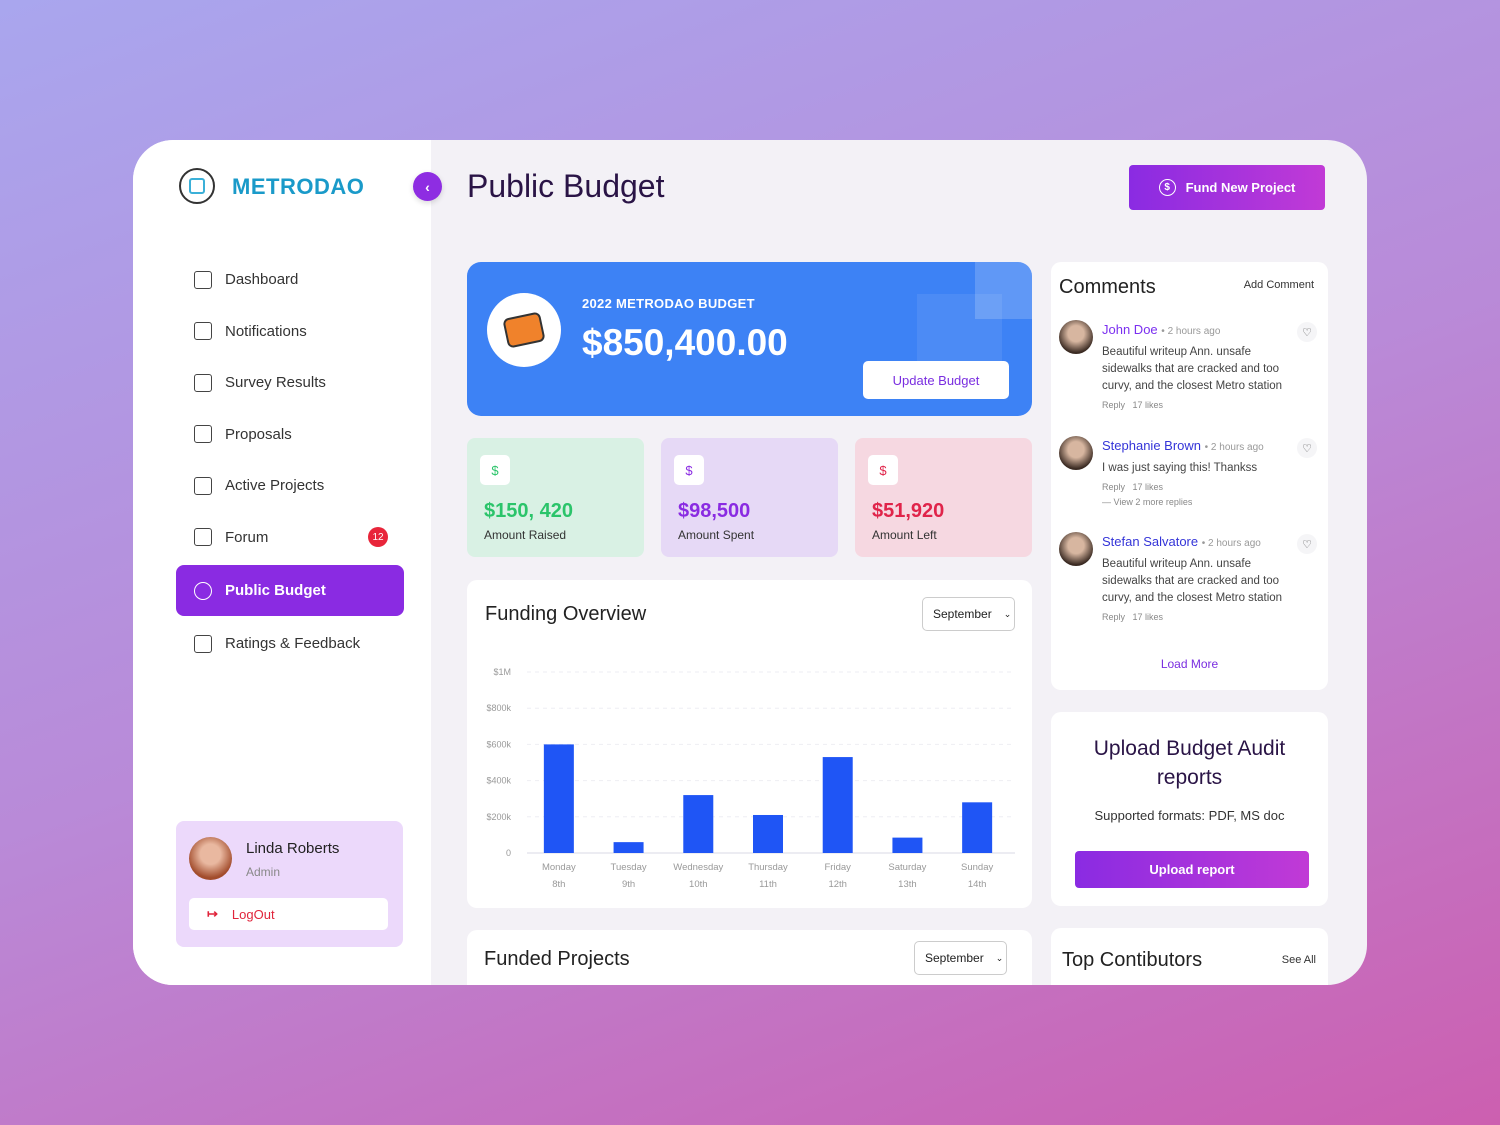 The image size is (1500, 1125). What do you see at coordinates (1130, 329) in the screenshot?
I see `comment-author-name: John Doe` at bounding box center [1130, 329].